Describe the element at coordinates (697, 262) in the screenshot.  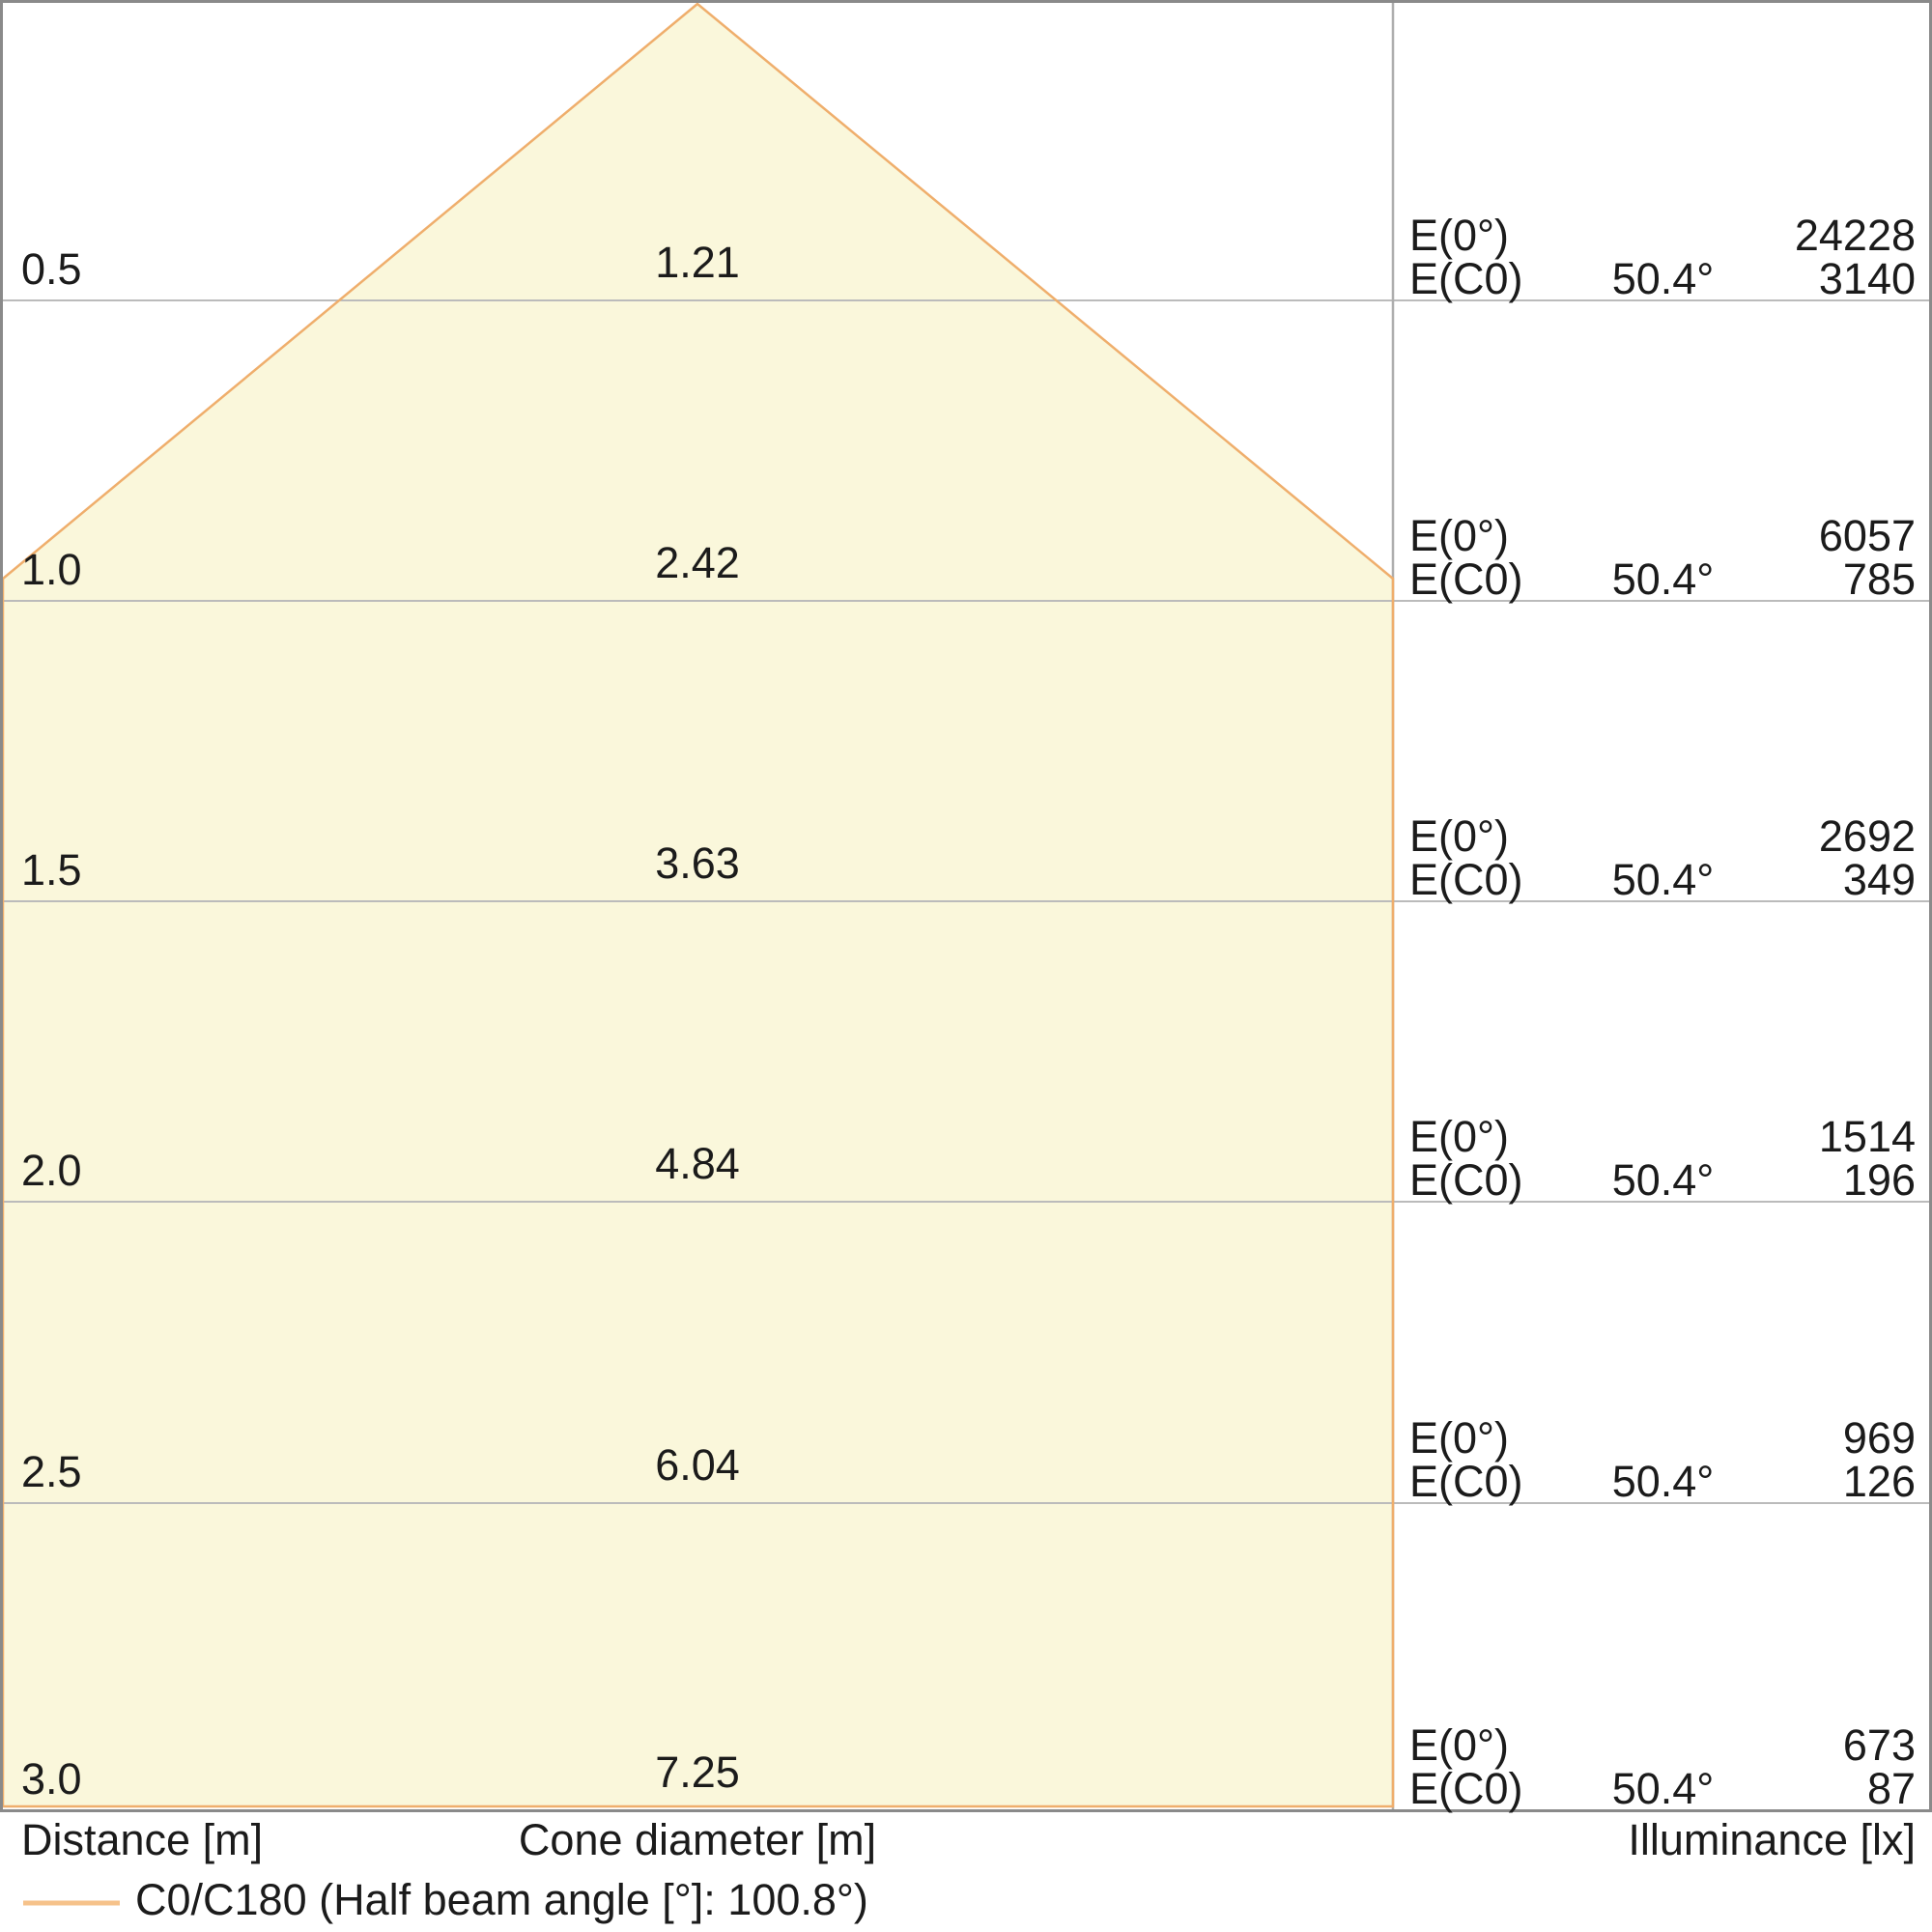
I see `cone-diameter-label-0.5: 1.21` at that location.